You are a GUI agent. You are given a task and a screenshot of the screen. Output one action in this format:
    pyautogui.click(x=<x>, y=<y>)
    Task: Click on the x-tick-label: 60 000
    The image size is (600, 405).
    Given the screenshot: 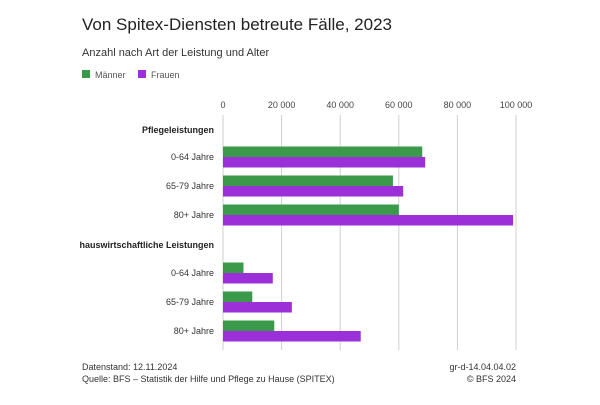 What is the action you would take?
    pyautogui.click(x=399, y=105)
    